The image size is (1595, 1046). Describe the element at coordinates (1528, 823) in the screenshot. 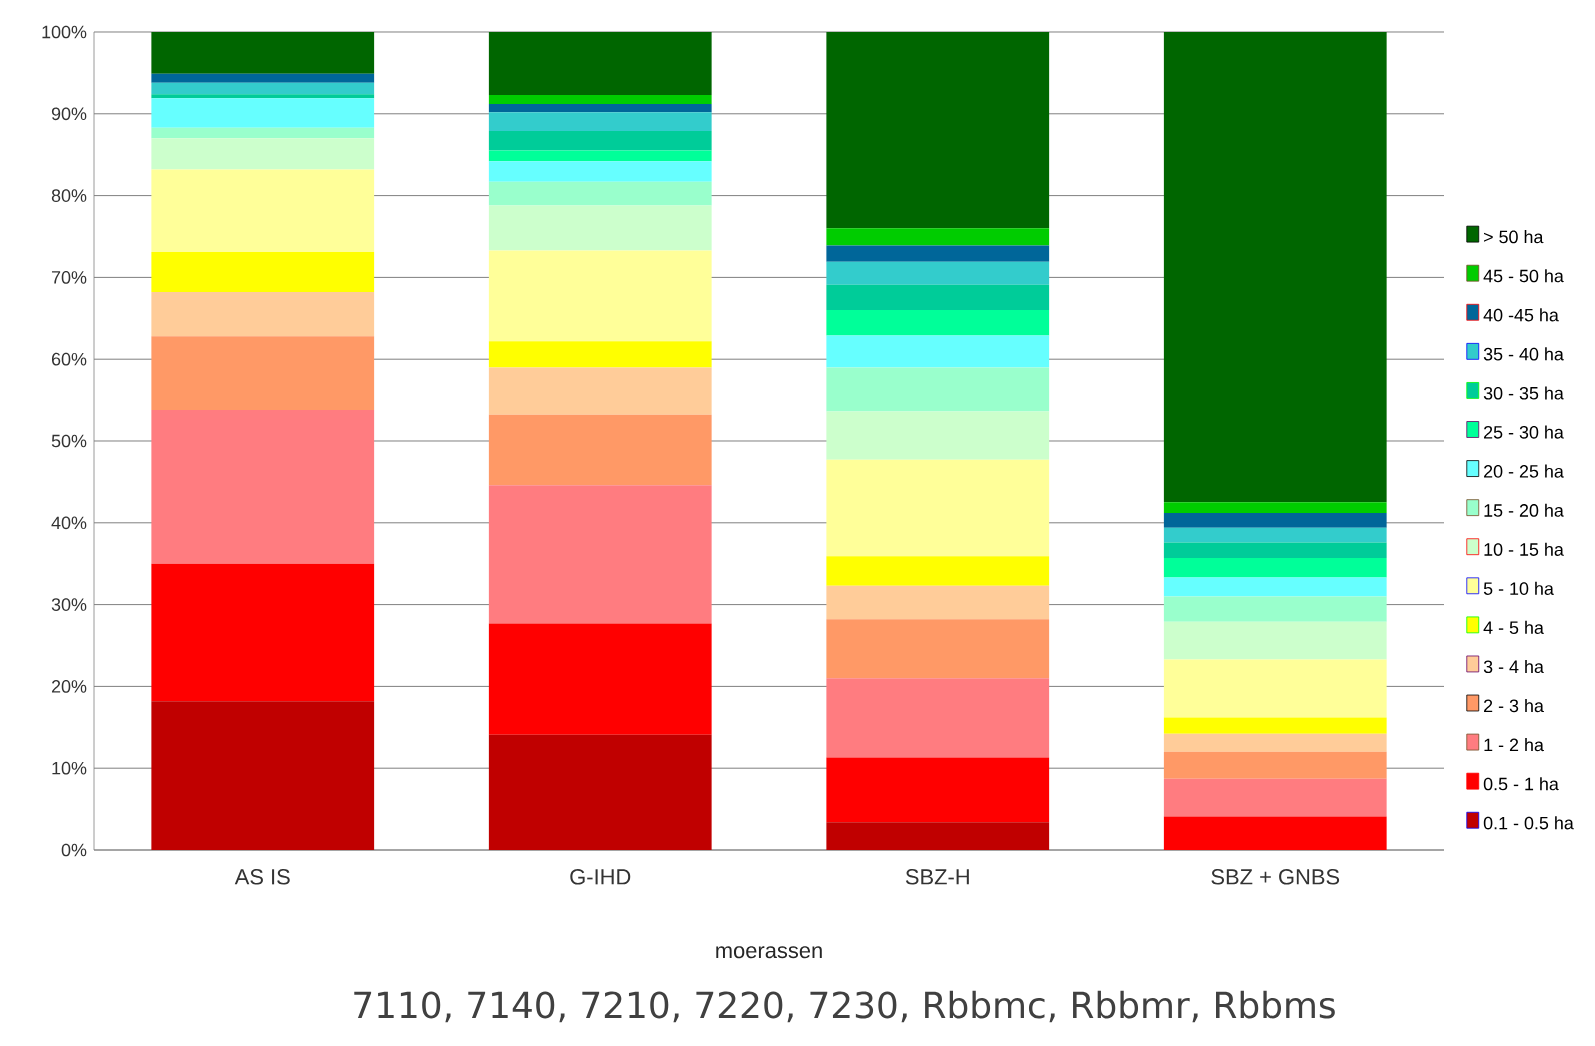

I see `legend-label: 0.1 - 0.5 ha` at that location.